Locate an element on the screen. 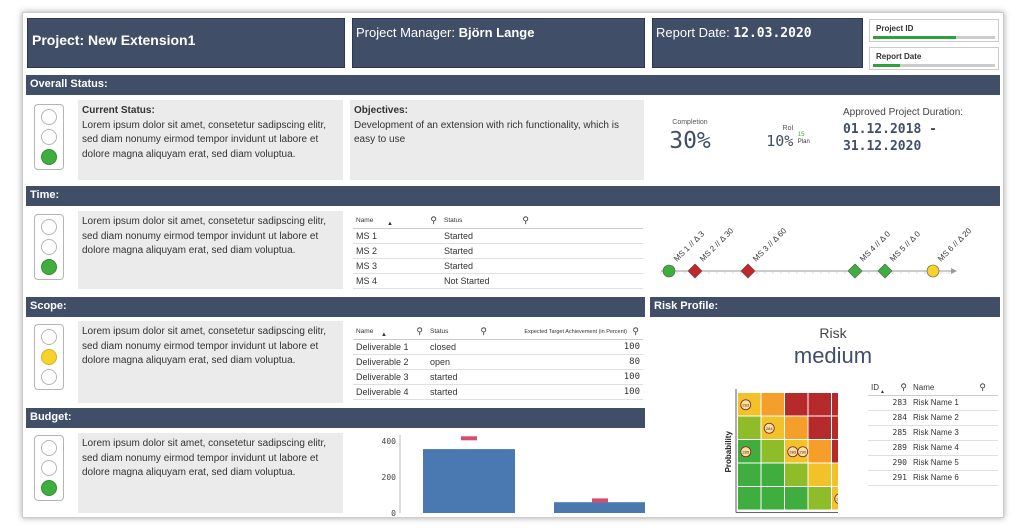 This screenshot has height=532, width=1024. table-row: 291 Risk Name 6 is located at coordinates (933, 478).